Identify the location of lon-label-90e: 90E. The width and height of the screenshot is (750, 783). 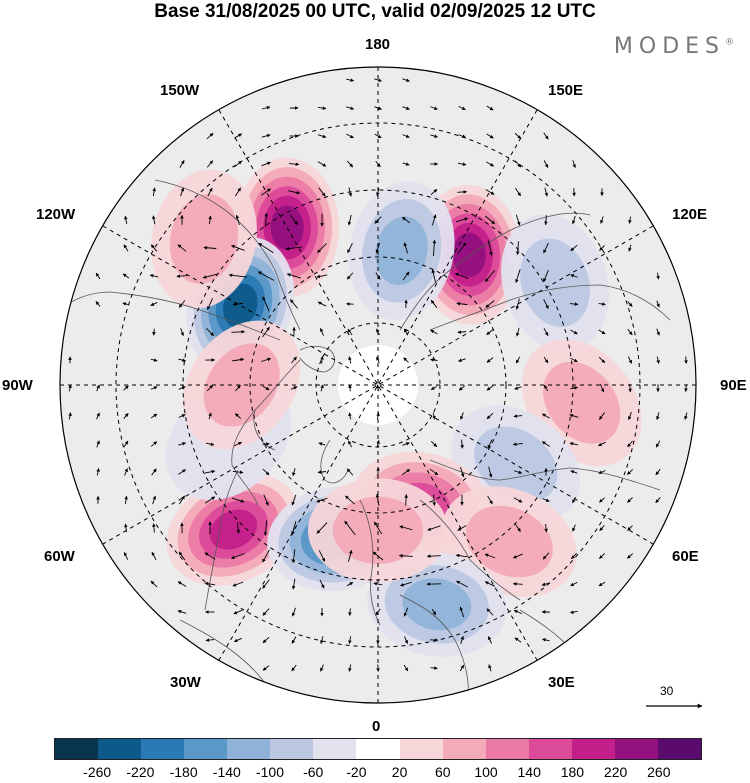
(733, 385).